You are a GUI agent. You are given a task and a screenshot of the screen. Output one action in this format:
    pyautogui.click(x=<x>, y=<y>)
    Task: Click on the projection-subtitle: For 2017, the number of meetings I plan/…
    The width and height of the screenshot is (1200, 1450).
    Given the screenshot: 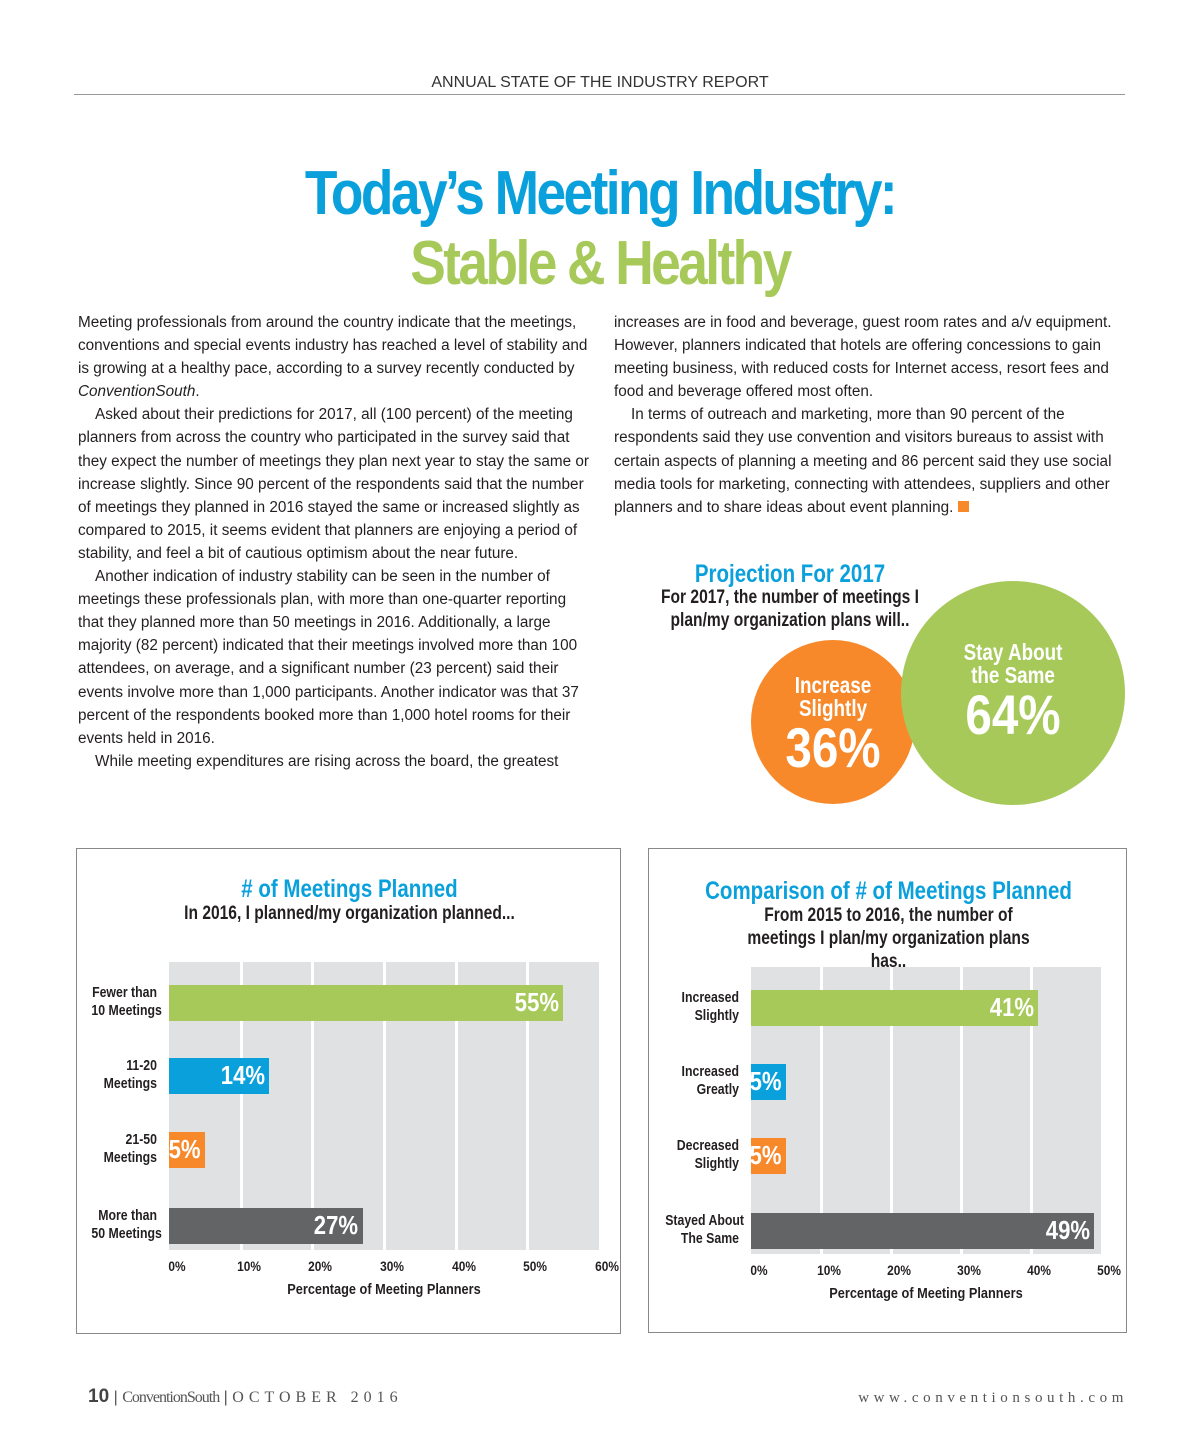 What is the action you would take?
    pyautogui.click(x=790, y=609)
    